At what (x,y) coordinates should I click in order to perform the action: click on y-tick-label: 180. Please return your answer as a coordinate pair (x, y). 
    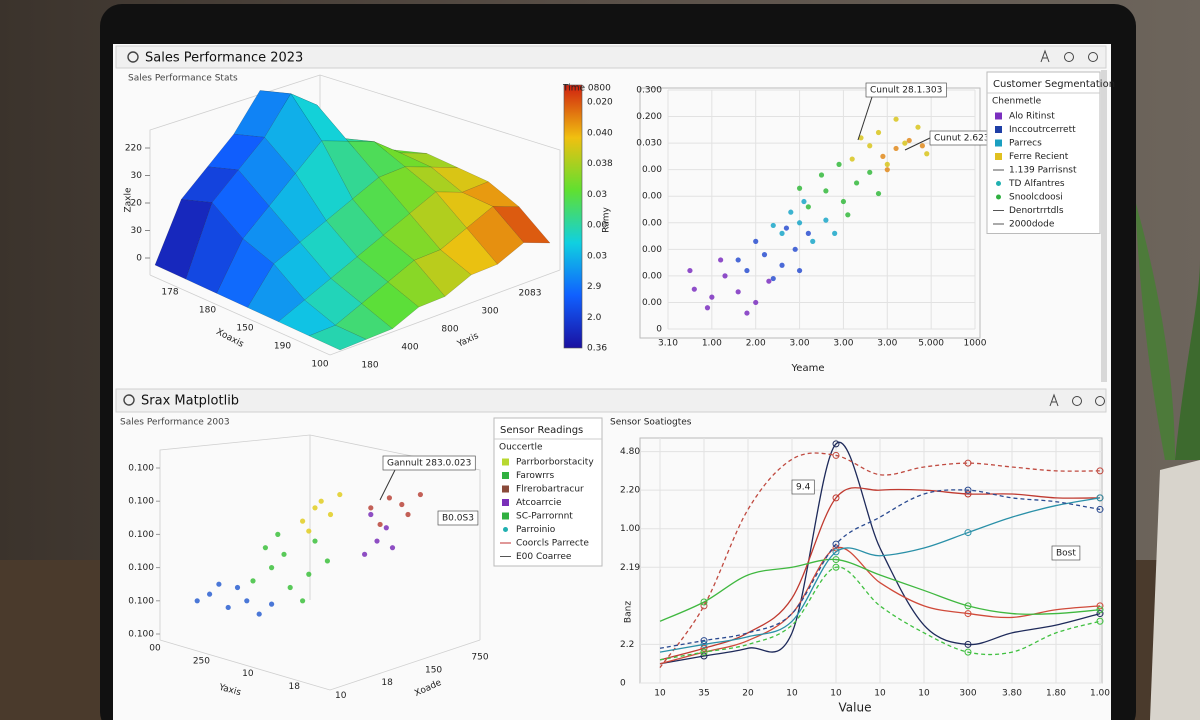
    Looking at the image, I should click on (369, 366).